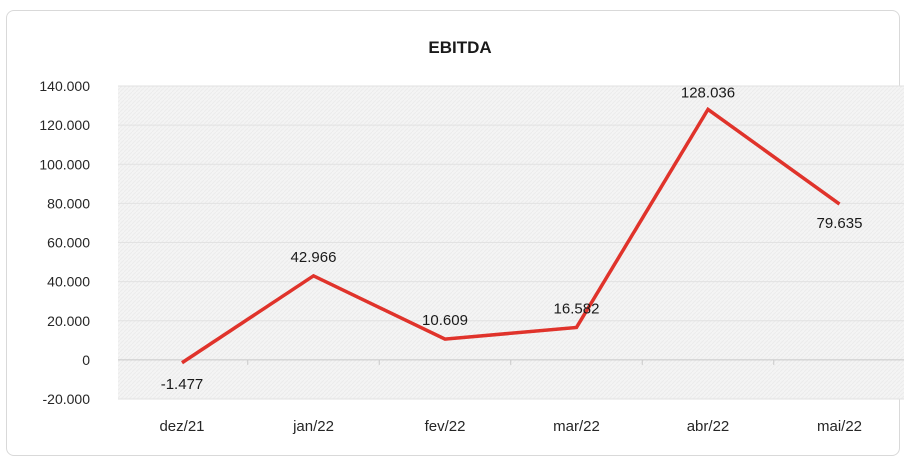 The height and width of the screenshot is (461, 908). I want to click on x-tick-label: abr/22, so click(708, 426).